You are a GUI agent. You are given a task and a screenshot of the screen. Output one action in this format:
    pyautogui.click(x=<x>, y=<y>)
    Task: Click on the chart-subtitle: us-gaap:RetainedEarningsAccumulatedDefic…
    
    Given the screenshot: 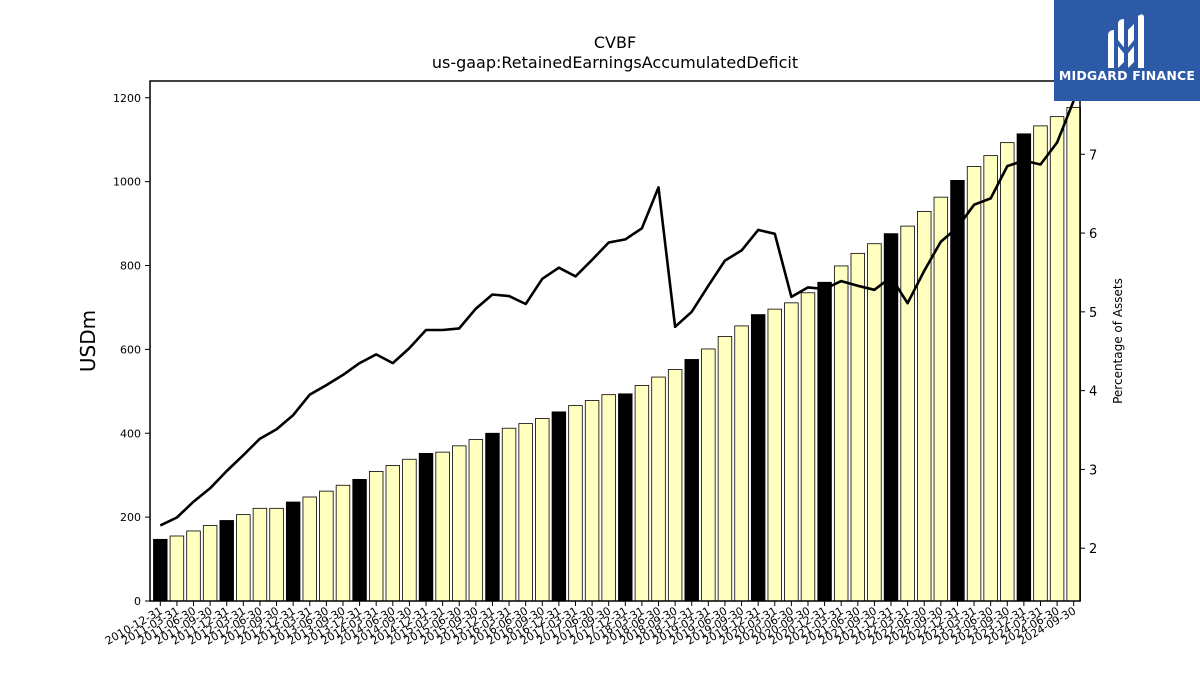 What is the action you would take?
    pyautogui.click(x=615, y=62)
    